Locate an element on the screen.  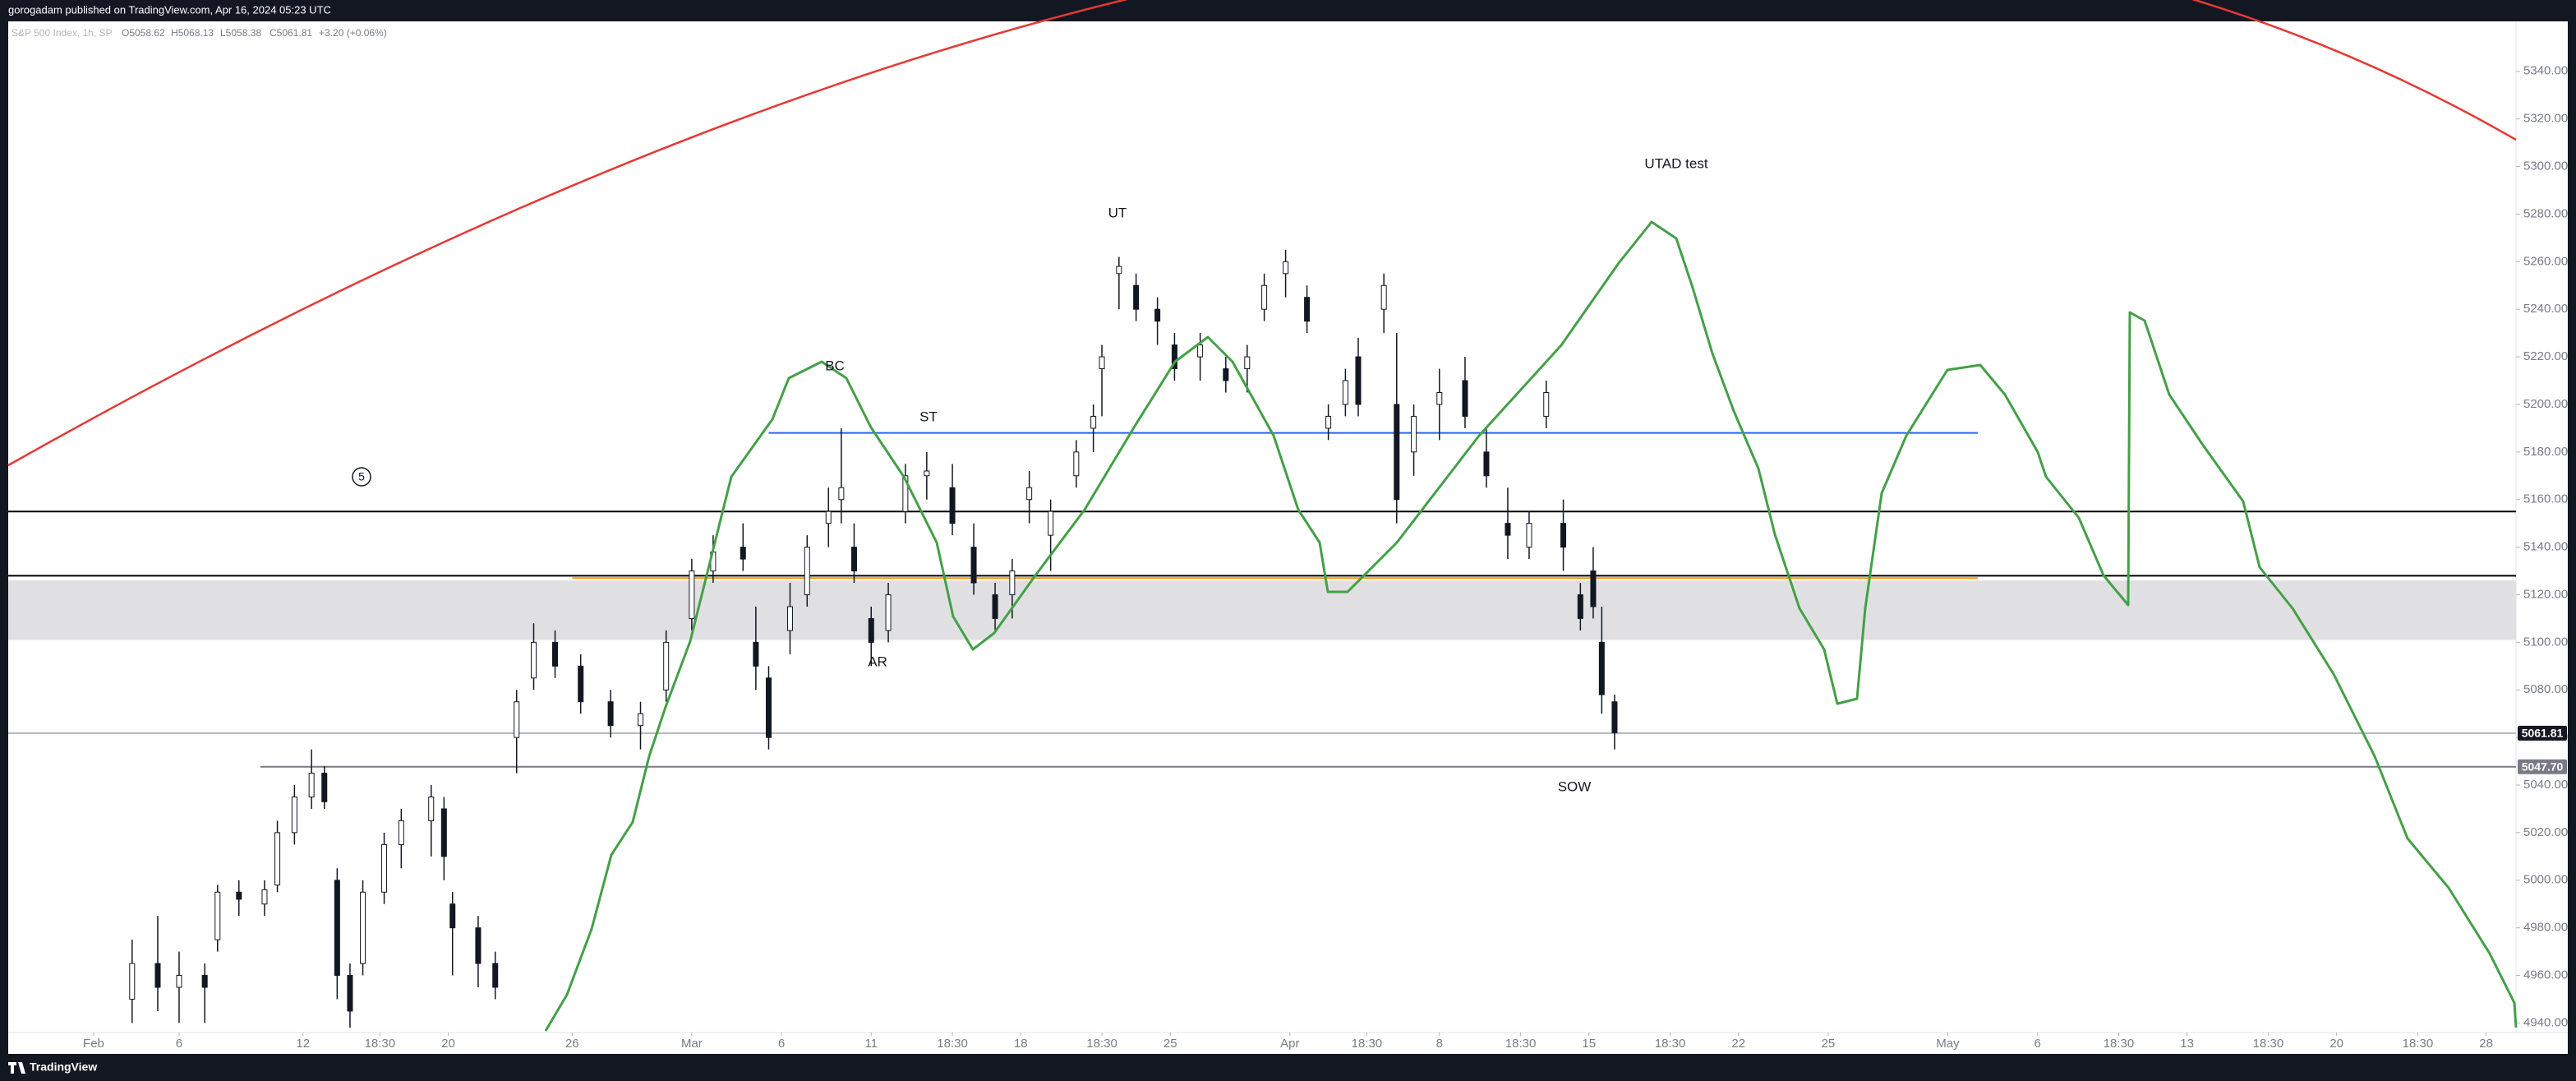
annotation: UT is located at coordinates (1117, 212).